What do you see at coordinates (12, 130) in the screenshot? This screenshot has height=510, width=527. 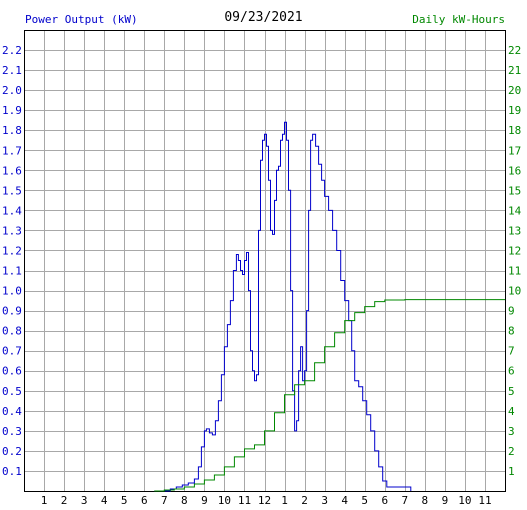 I see `y-left-tick-label: 1.8` at bounding box center [12, 130].